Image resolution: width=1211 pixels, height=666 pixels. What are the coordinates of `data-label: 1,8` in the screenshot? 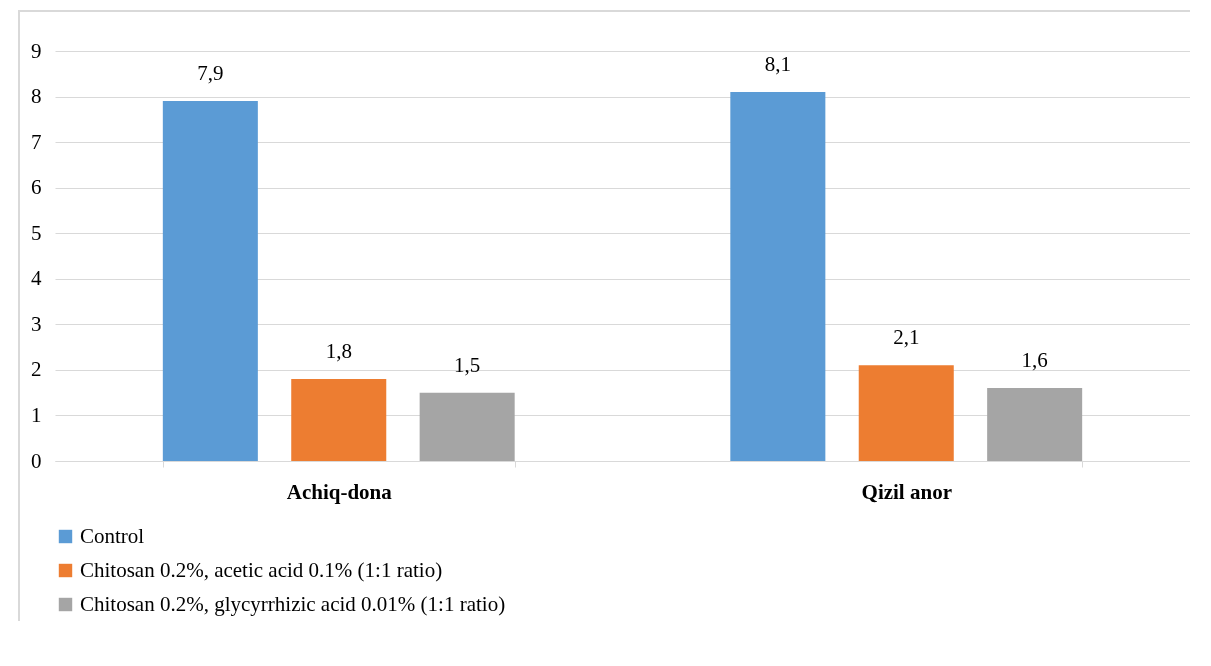 It's located at (338, 351).